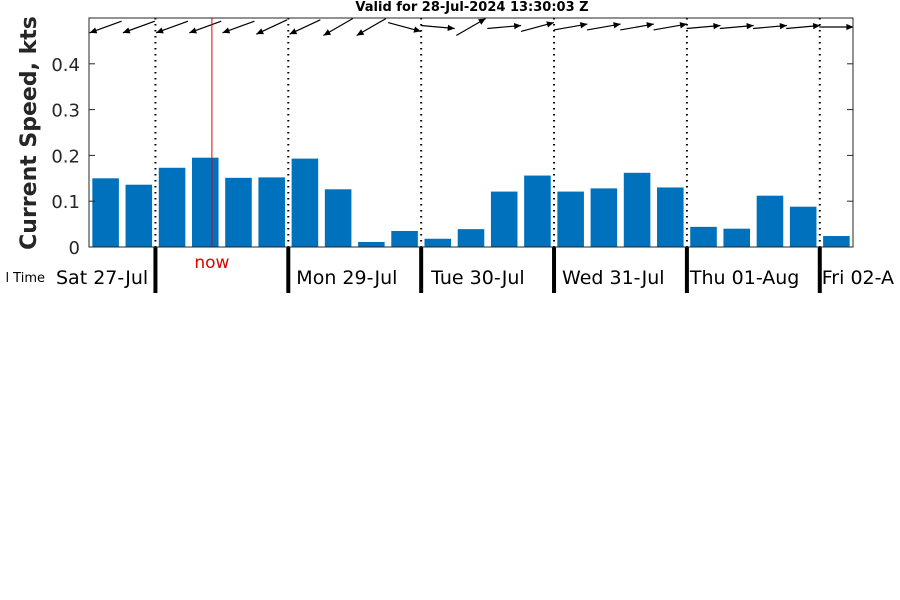  What do you see at coordinates (858, 278) in the screenshot?
I see `day-label: Fri 02-A` at bounding box center [858, 278].